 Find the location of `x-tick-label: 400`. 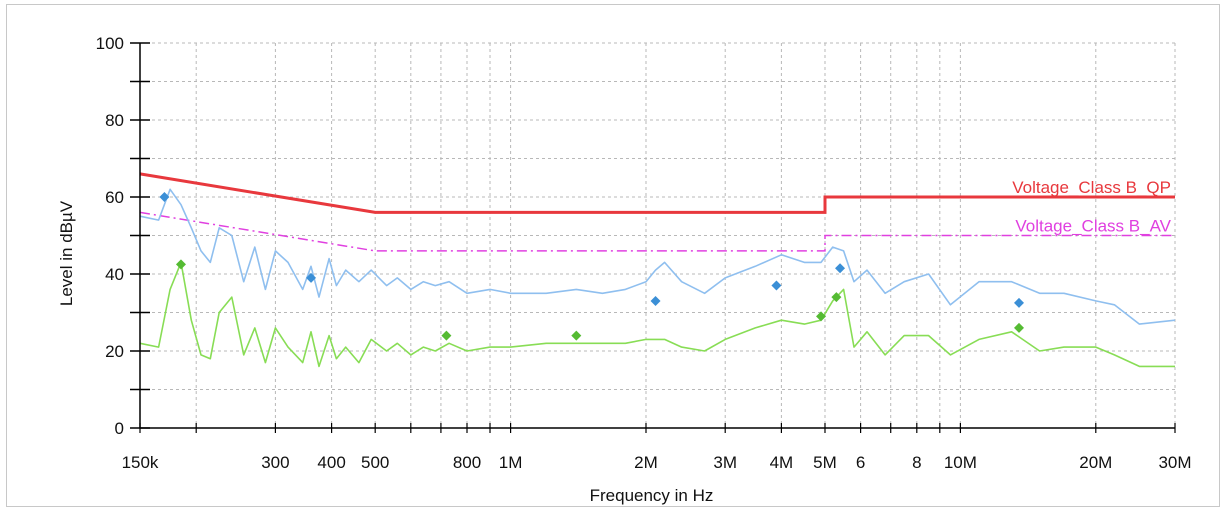

x-tick-label: 400 is located at coordinates (331, 462).